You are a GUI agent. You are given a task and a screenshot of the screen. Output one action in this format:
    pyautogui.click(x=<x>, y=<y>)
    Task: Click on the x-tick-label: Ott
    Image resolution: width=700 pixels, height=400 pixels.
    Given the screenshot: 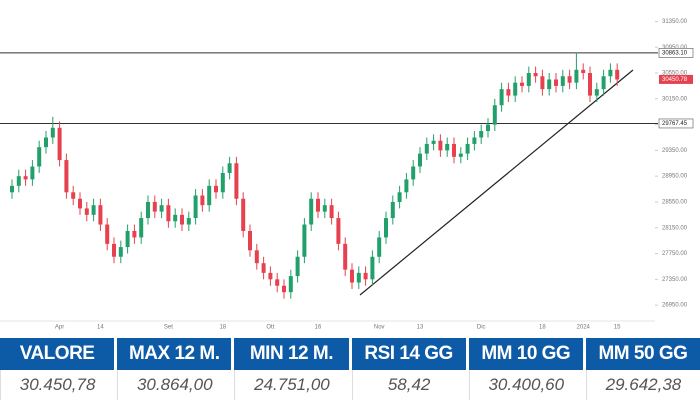 What is the action you would take?
    pyautogui.click(x=270, y=328)
    